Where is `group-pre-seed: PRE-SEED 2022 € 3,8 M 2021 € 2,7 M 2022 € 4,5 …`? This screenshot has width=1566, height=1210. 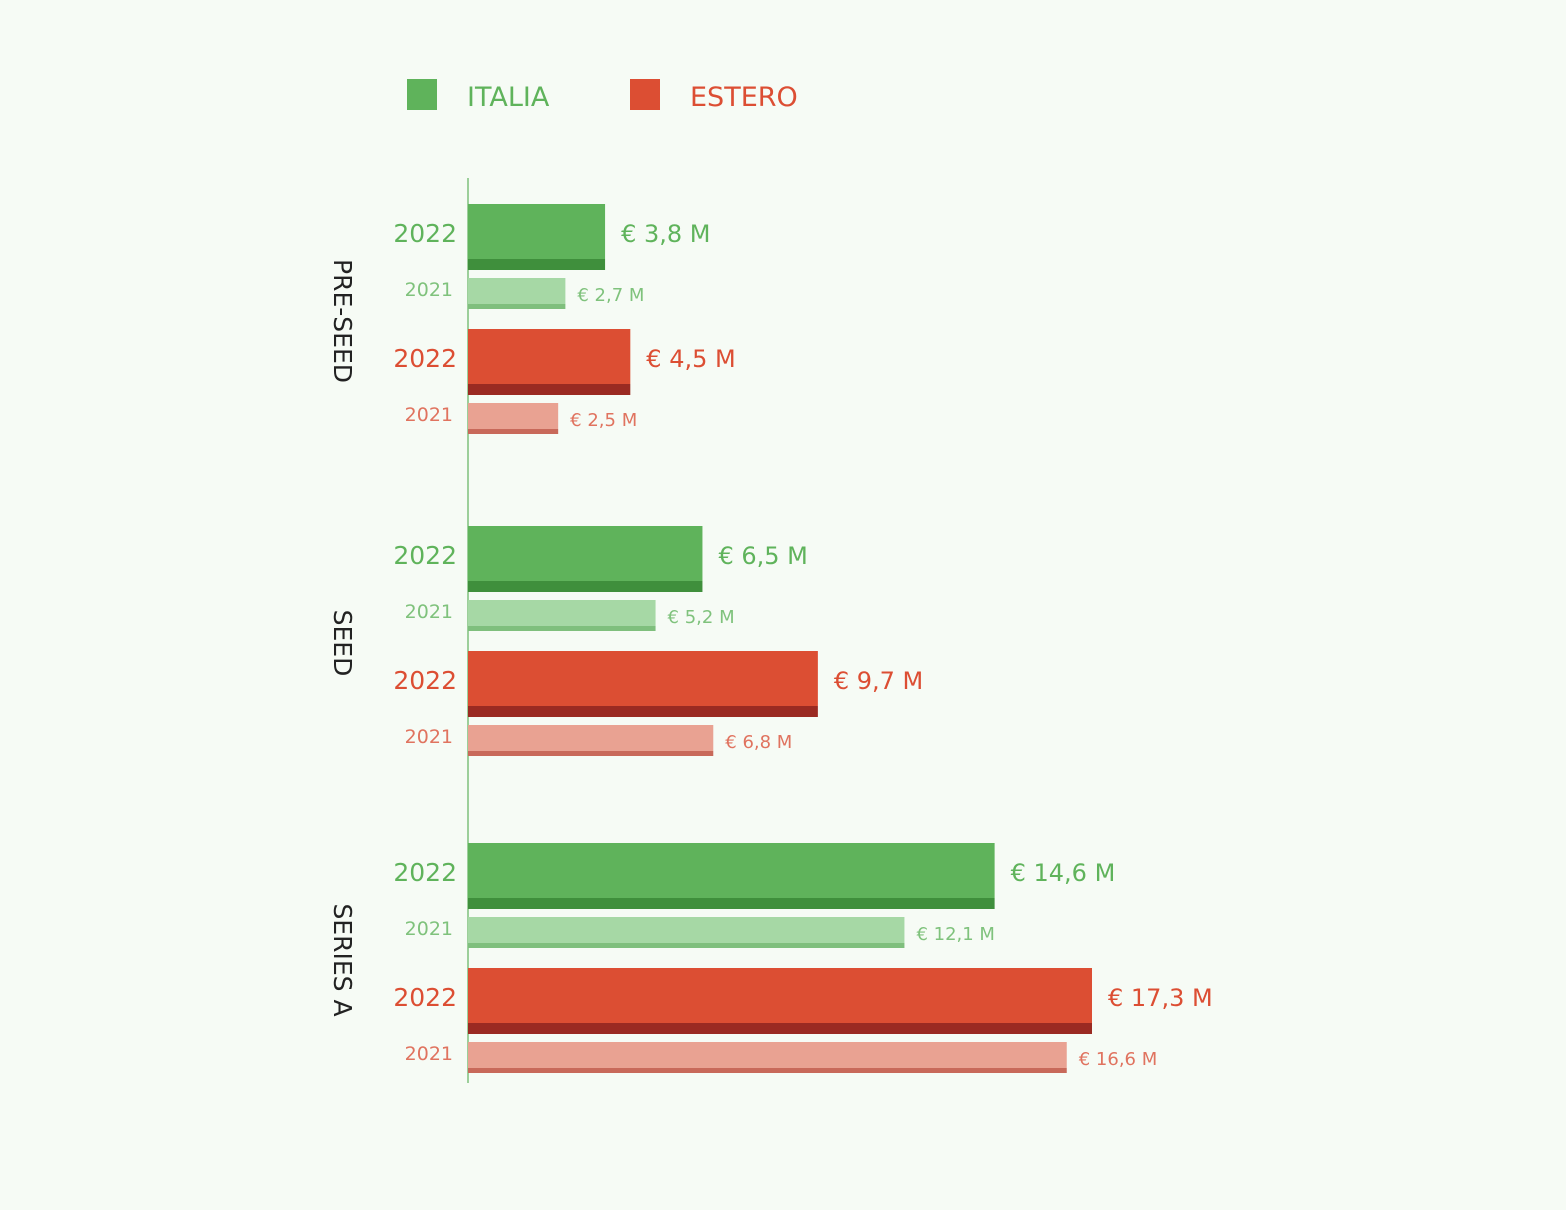 group-pre-seed: PRE-SEED 2022 € 3,8 M 2021 € 2,7 M 2022 € 4,5 … is located at coordinates (532, 319).